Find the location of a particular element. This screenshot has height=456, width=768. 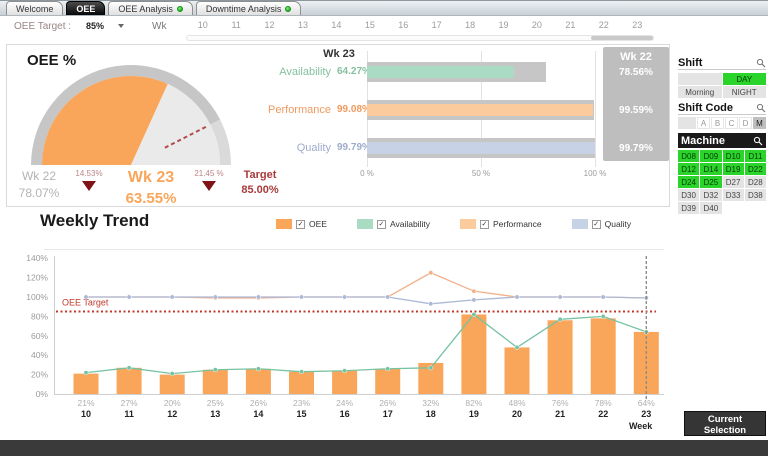

shift-cell-empty is located at coordinates (700, 79).